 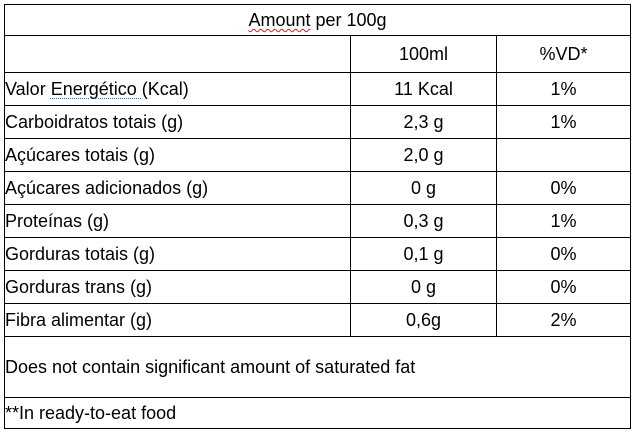 I want to click on table-row: Carboidratos totais (g) 2,3 g 1%, so click(x=318, y=122).